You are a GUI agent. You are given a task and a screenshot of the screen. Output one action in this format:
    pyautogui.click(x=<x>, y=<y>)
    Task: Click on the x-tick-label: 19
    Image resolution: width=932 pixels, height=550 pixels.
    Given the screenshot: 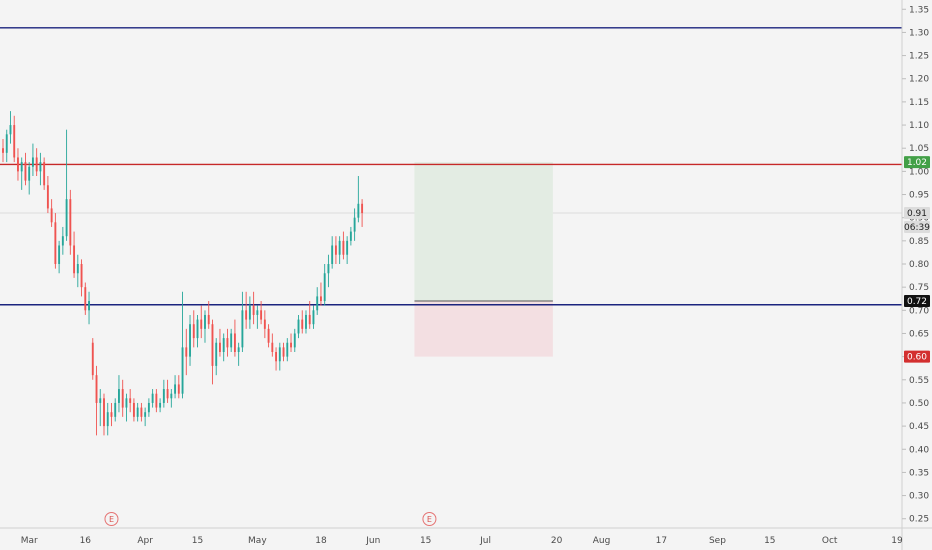 What is the action you would take?
    pyautogui.click(x=897, y=541)
    